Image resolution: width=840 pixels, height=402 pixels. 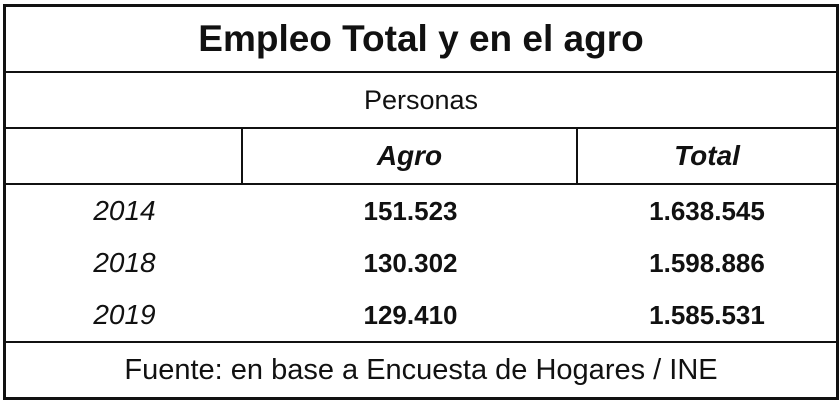 I want to click on subtitle: Personas, so click(x=421, y=101).